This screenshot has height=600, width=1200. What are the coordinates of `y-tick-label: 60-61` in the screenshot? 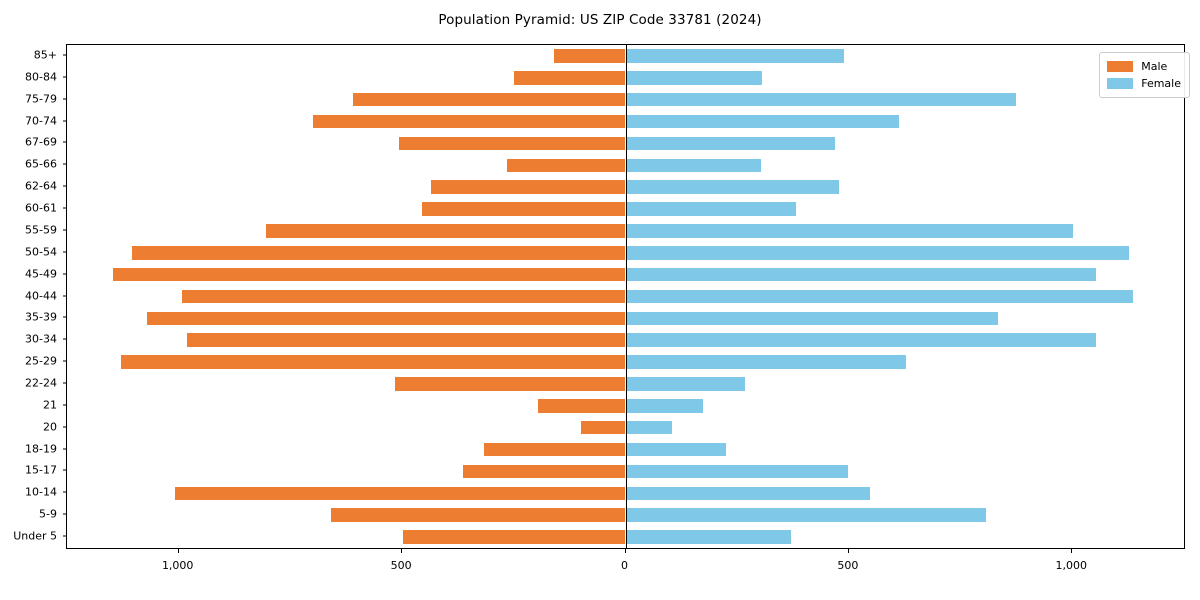 It's located at (41, 208).